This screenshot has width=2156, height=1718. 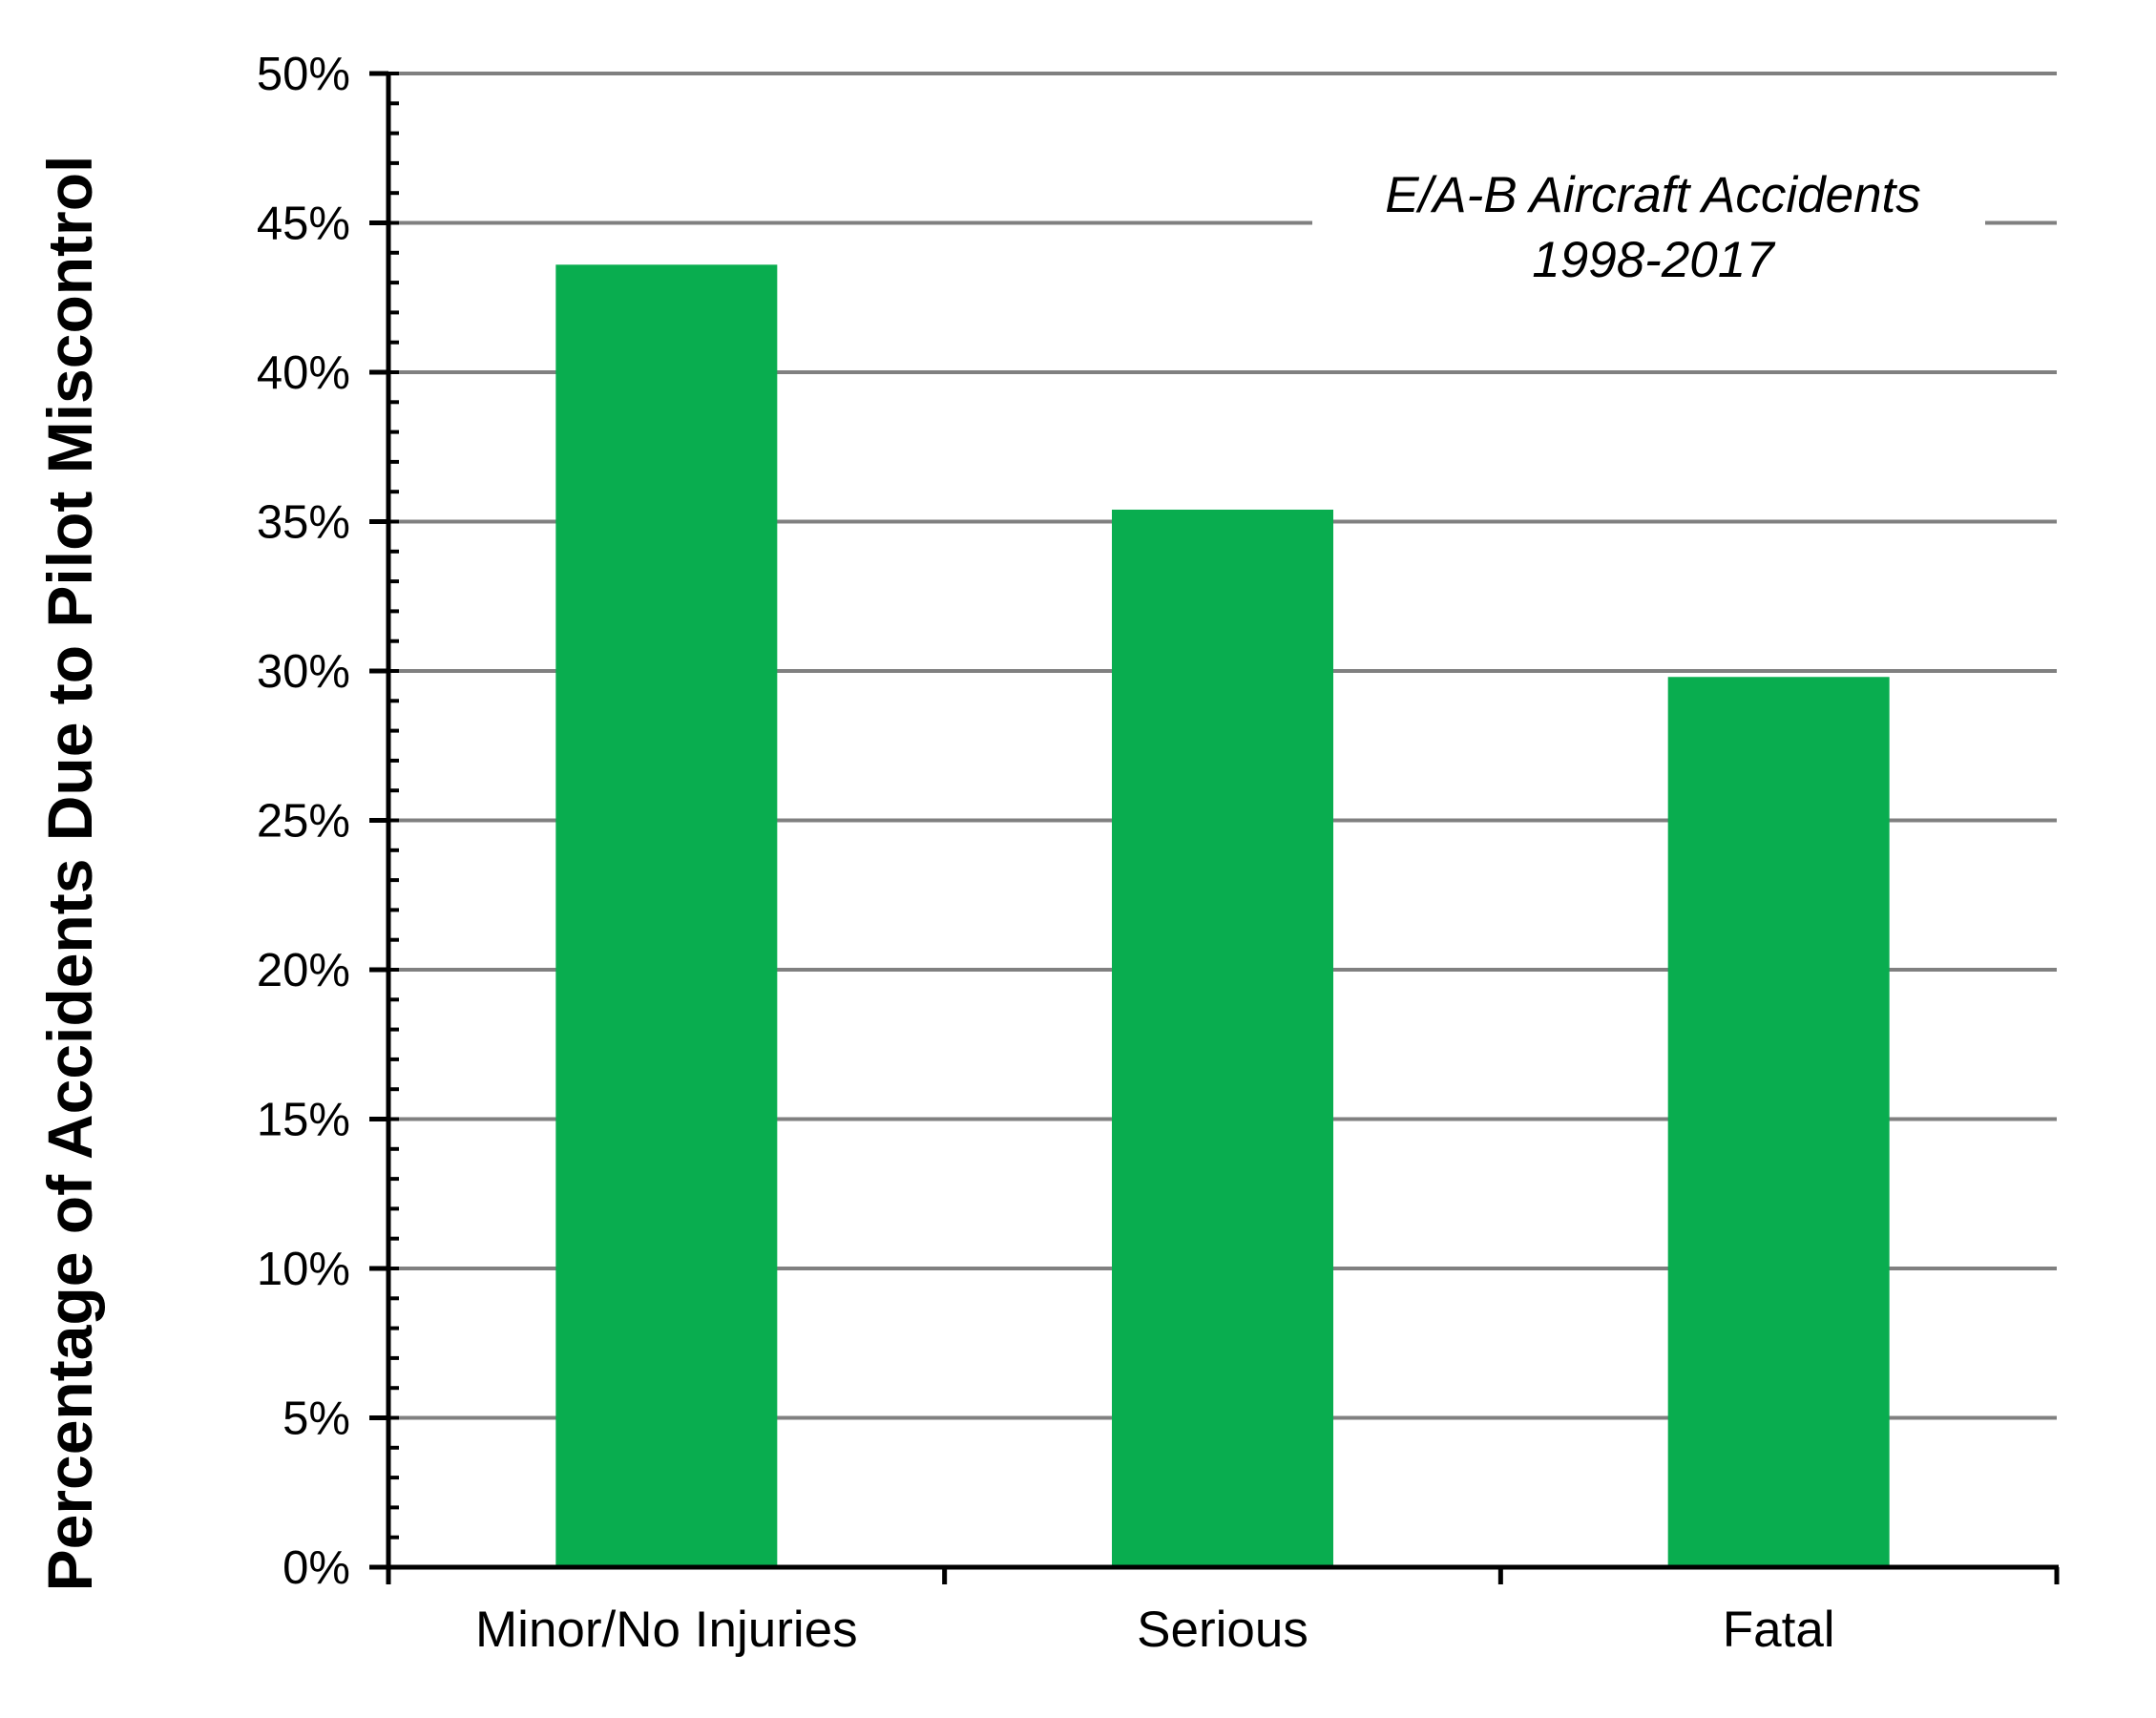 I want to click on y-tick-label: 25%, so click(x=303, y=822).